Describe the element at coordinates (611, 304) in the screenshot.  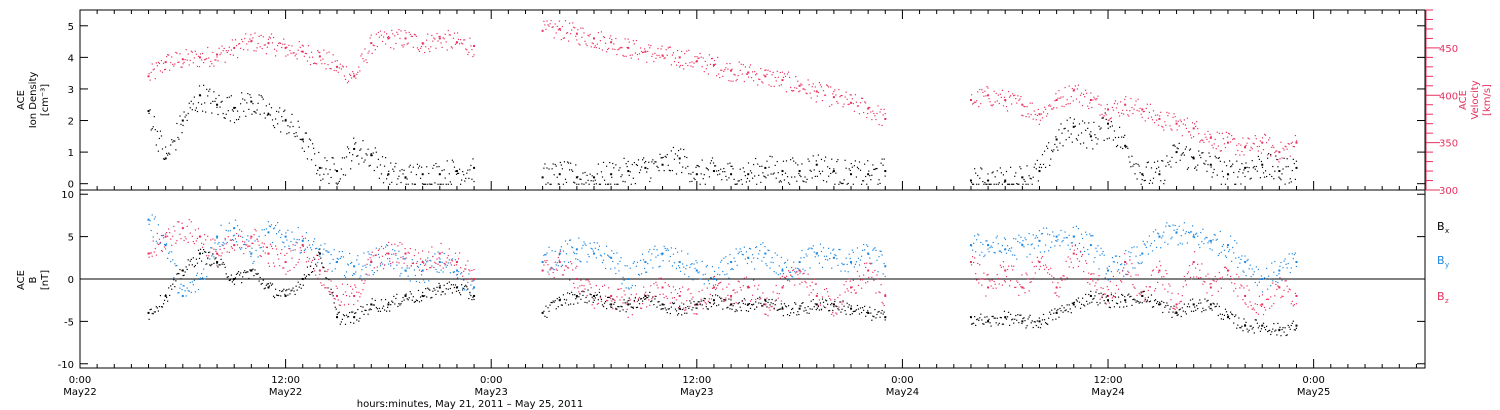
I see `data-point-bx` at that location.